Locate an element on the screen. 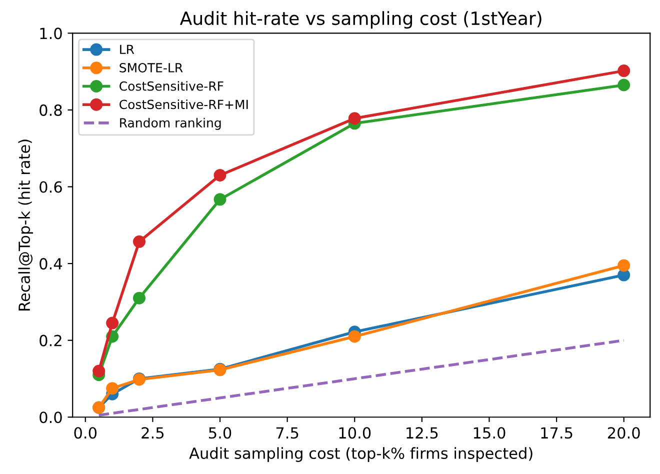 The image size is (660, 474). y-axis-title: Recall@Top-k (hit rate) is located at coordinates (26, 225).